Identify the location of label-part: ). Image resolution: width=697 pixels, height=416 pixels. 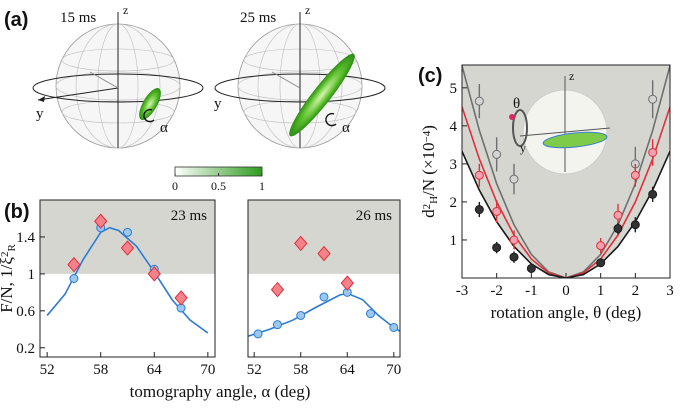
(428, 128).